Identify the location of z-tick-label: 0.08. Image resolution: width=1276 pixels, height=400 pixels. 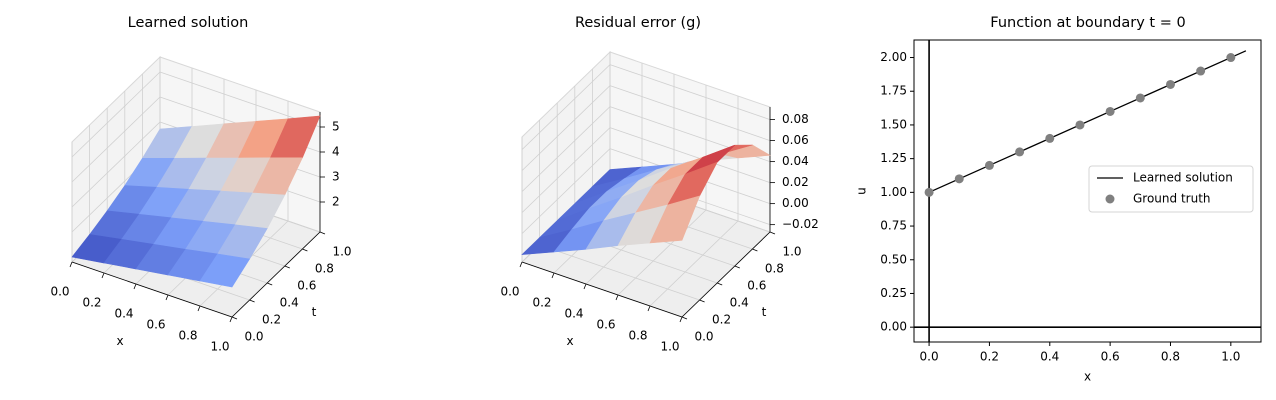
(795, 119).